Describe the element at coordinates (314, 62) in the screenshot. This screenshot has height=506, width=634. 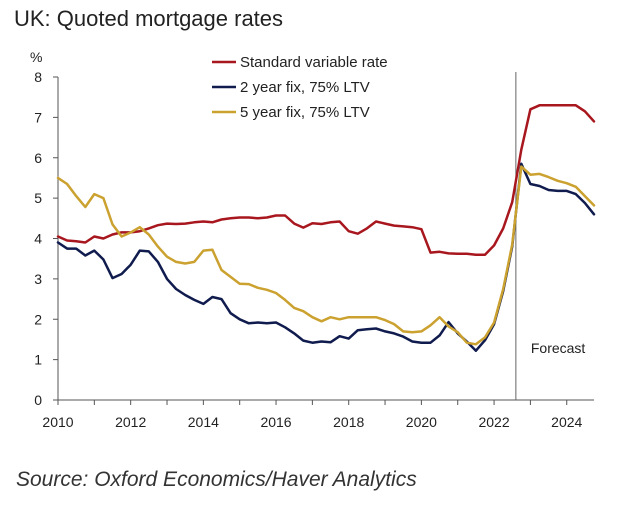
I see `legend-label: Standard variable rate` at that location.